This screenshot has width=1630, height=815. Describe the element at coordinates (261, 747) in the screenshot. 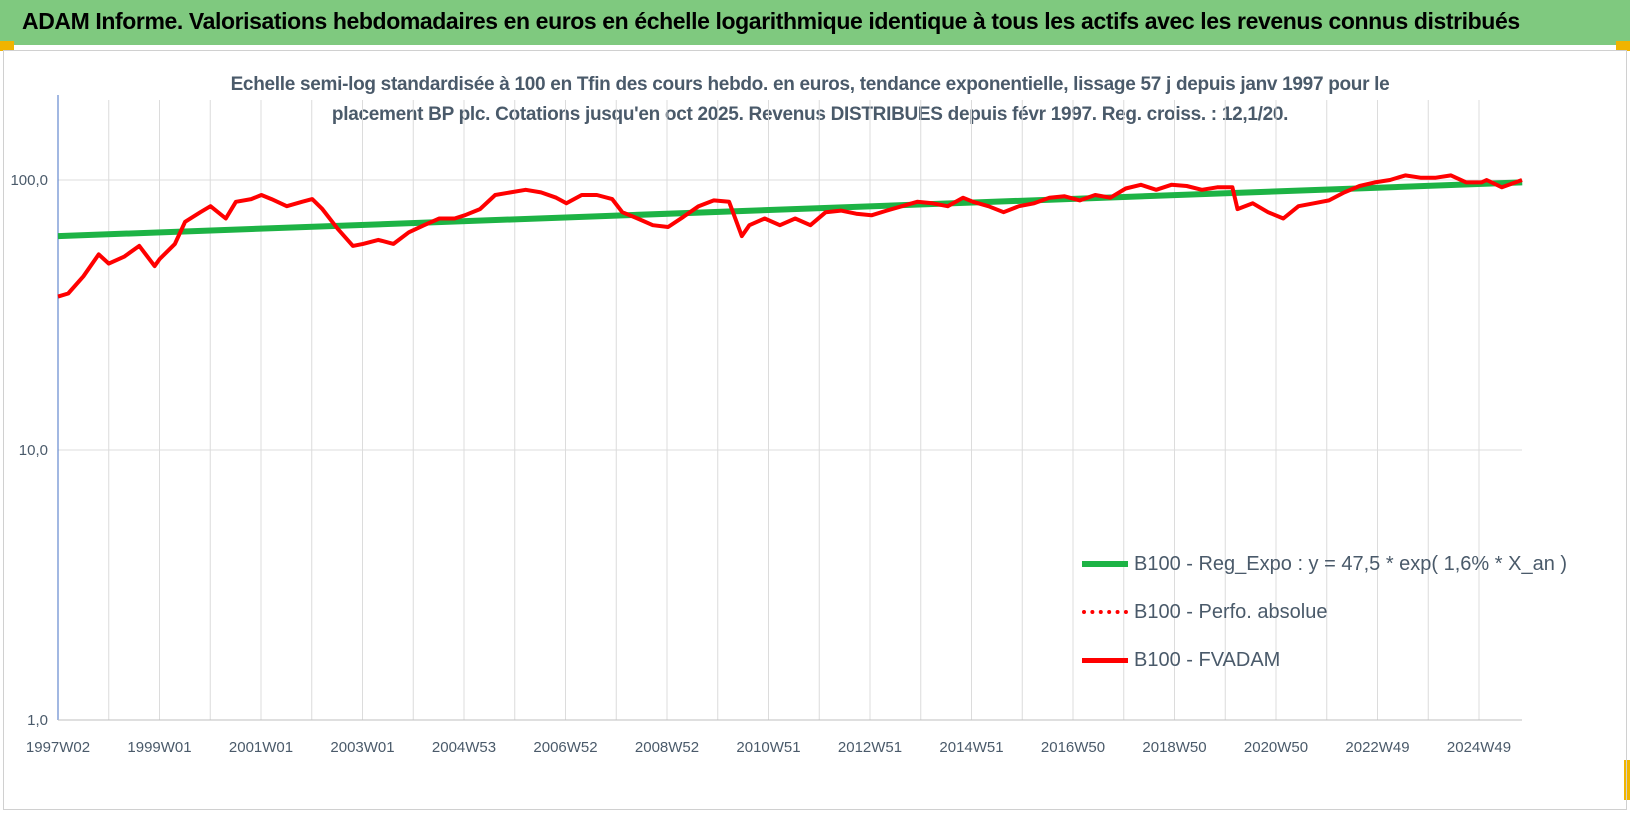

I see `x-tick-label: 2001W01` at that location.